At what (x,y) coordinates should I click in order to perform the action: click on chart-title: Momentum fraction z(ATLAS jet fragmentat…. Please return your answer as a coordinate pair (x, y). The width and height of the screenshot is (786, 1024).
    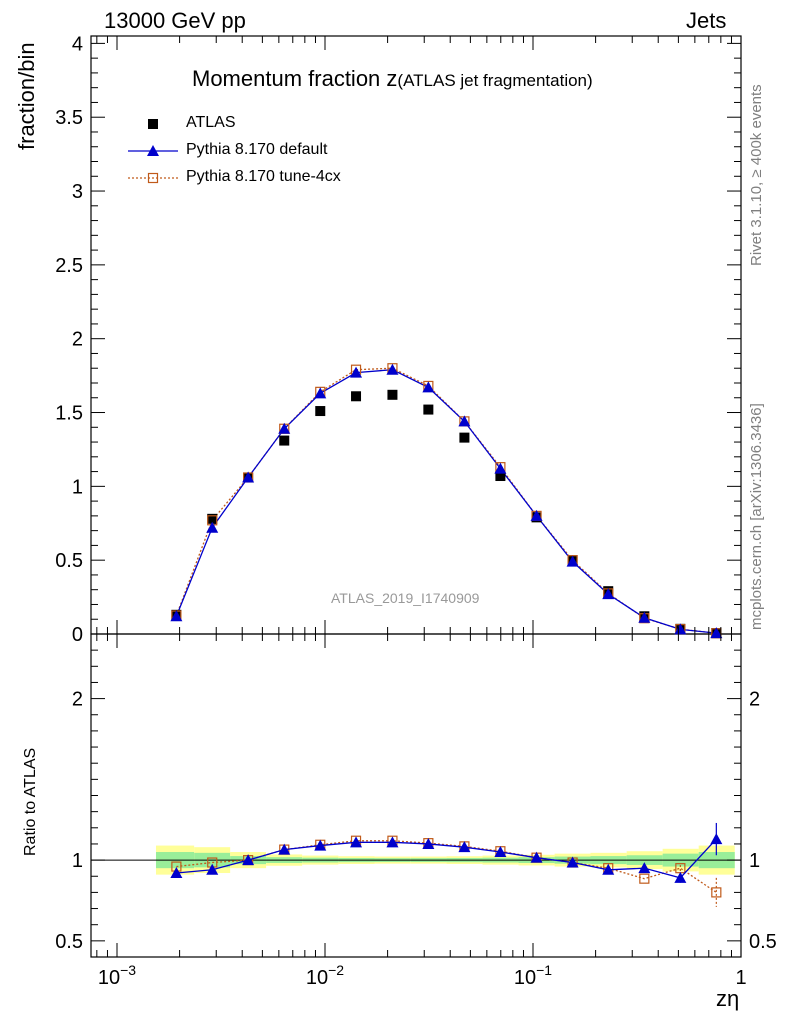
    Looking at the image, I should click on (392, 79).